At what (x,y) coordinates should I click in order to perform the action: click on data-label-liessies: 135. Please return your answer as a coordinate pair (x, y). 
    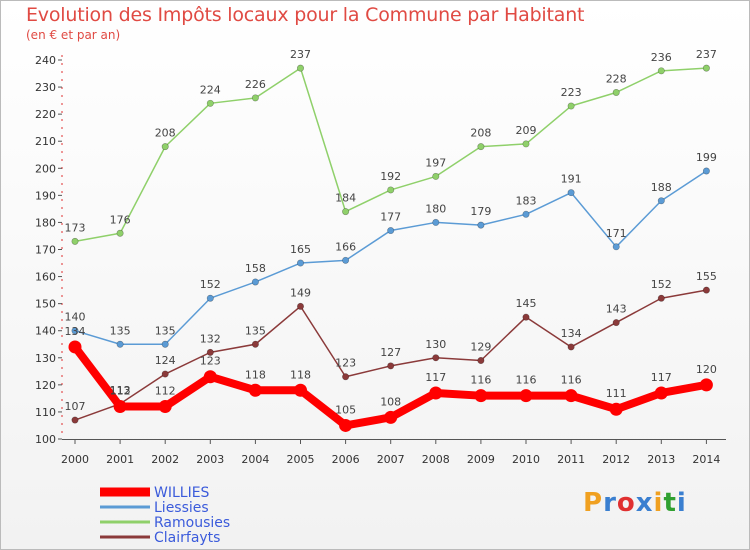
    Looking at the image, I should click on (165, 330).